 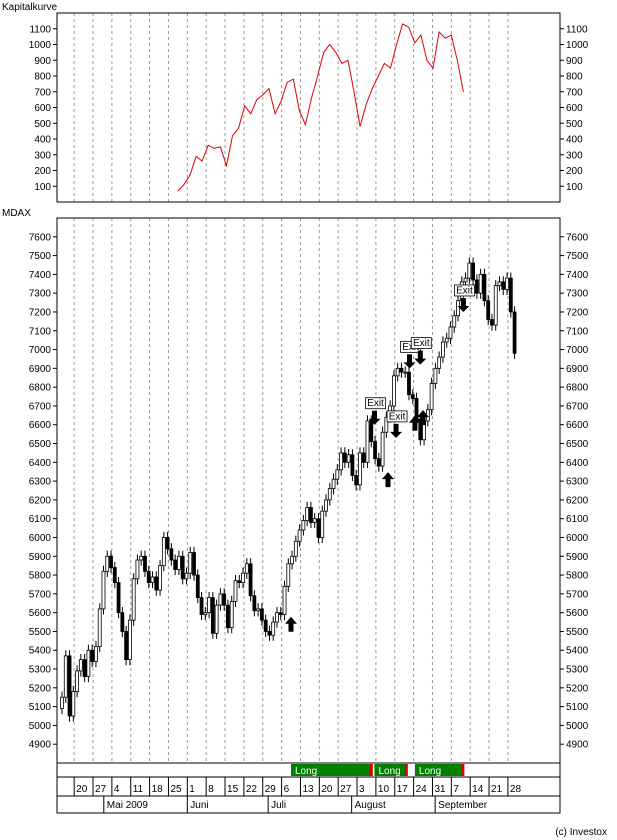 I want to click on y-tick-label-left: 5700, so click(x=40, y=594).